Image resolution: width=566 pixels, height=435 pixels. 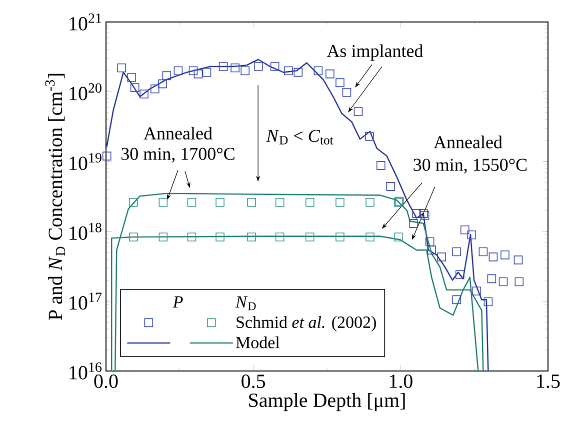 I want to click on x-tick-label: 0.5, so click(x=254, y=381).